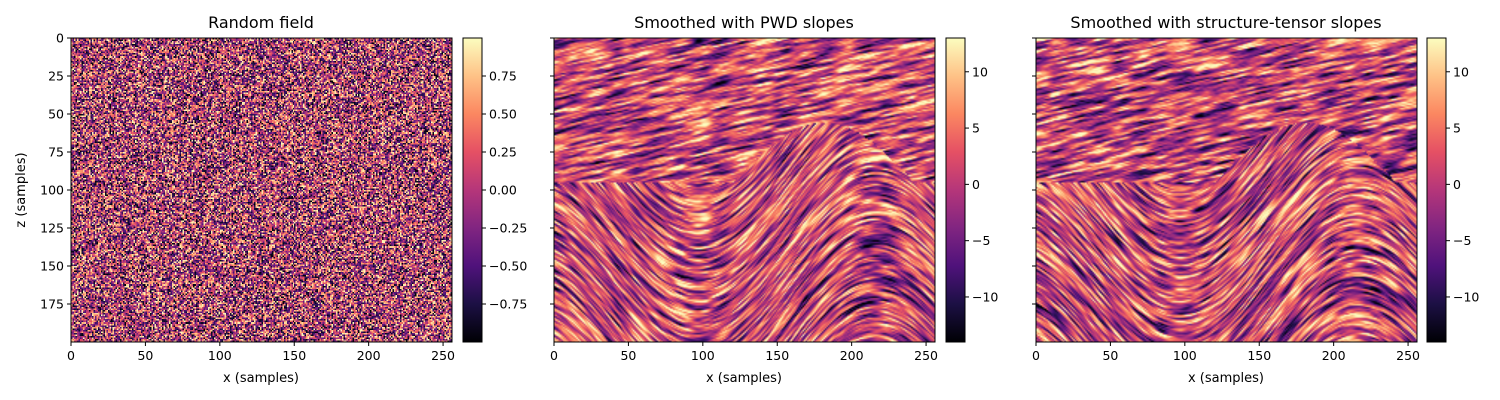 The height and width of the screenshot is (400, 1500). Describe the element at coordinates (21, 189) in the screenshot. I see `y-axis-label: z (samples)` at that location.